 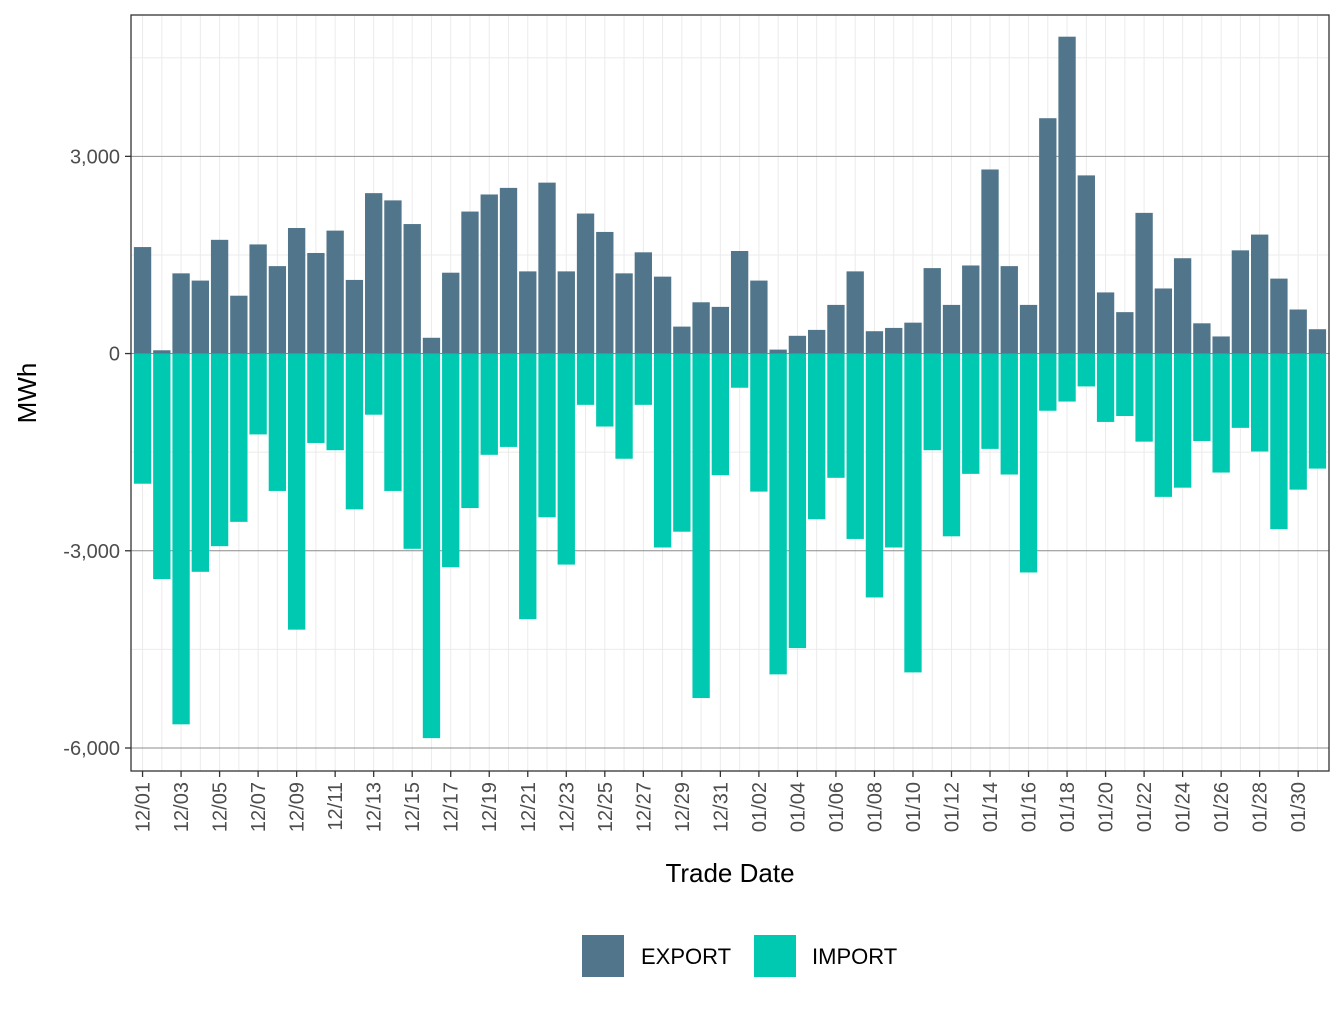 What do you see at coordinates (452, 807) in the screenshot?
I see `x-tick-label: 12/17` at bounding box center [452, 807].